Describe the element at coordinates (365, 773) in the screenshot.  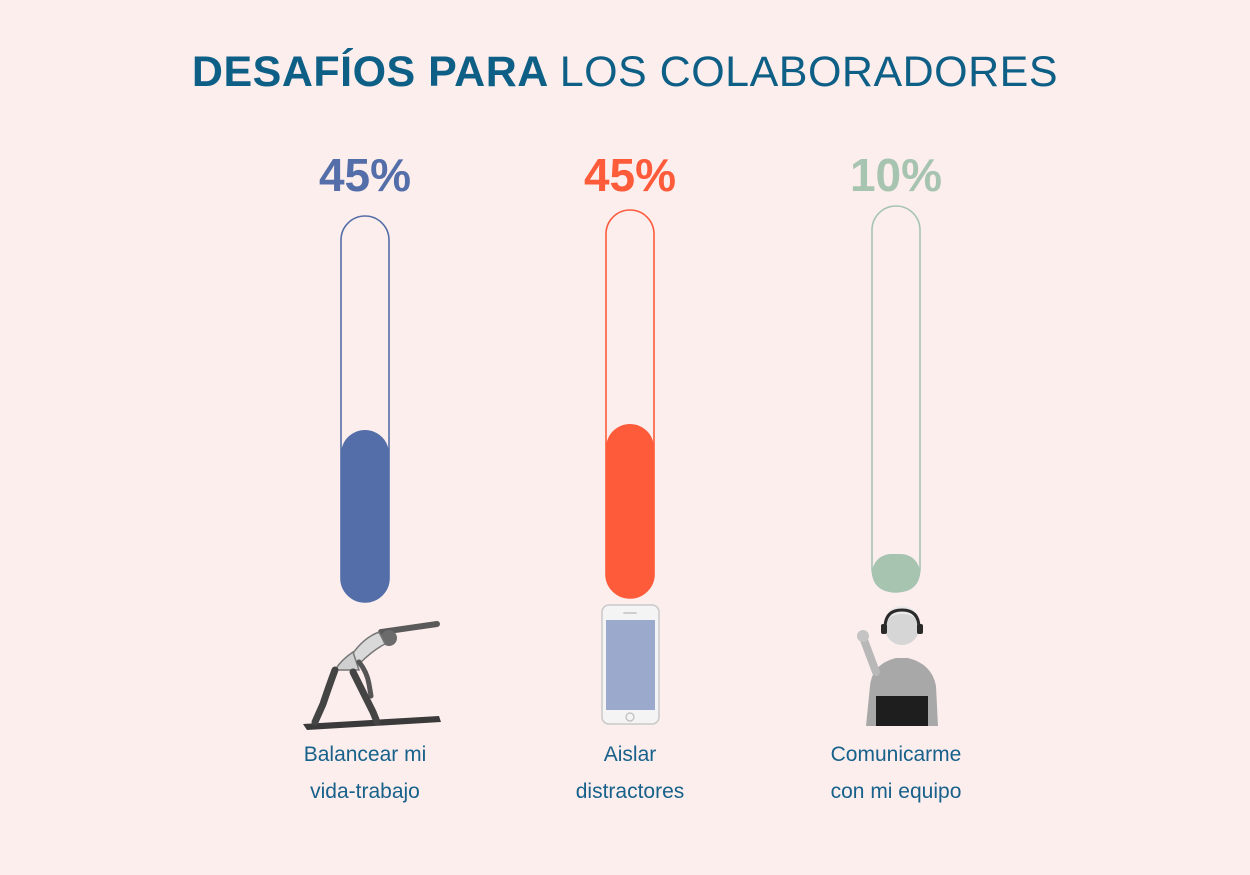
I see `challenge-label: Balancear mi vida-trabajo` at that location.